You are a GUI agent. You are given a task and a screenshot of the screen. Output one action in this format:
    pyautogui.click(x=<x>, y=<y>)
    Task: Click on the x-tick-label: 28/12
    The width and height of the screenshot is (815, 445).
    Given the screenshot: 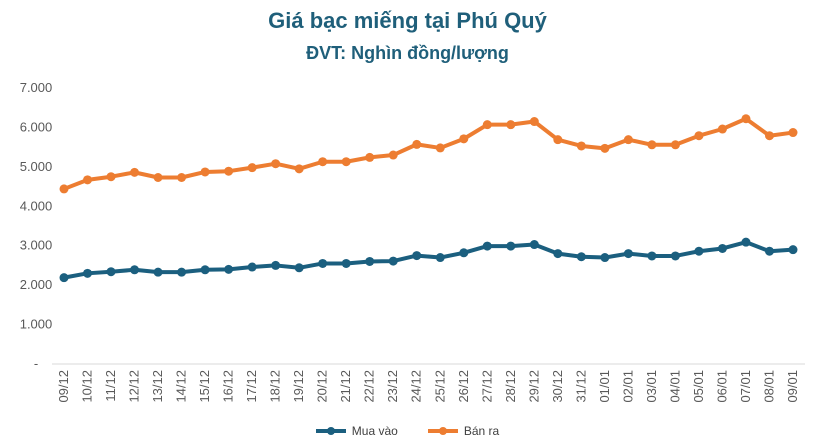 What is the action you would take?
    pyautogui.click(x=510, y=386)
    